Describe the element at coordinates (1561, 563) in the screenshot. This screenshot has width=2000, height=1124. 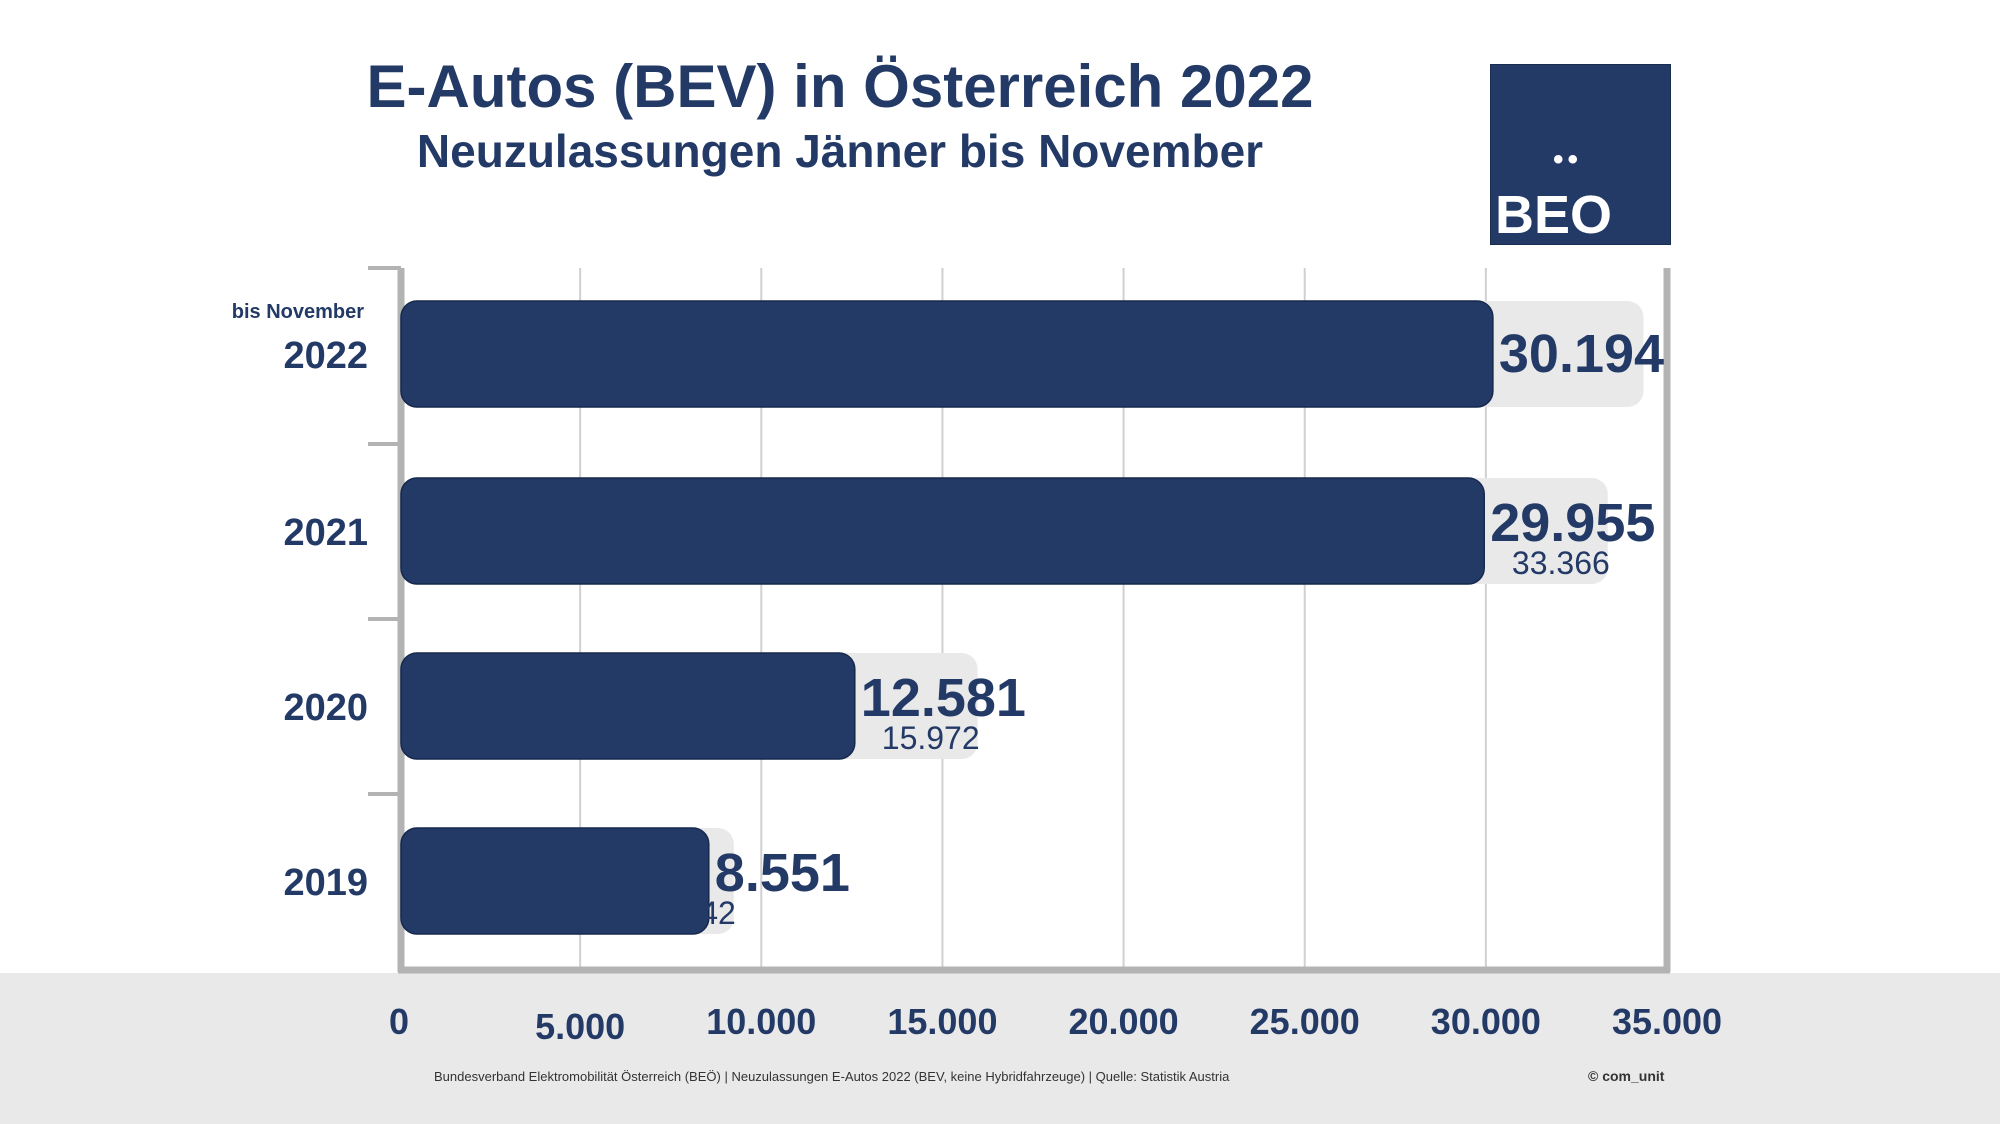
I see `total-label-2021: 33.366` at that location.